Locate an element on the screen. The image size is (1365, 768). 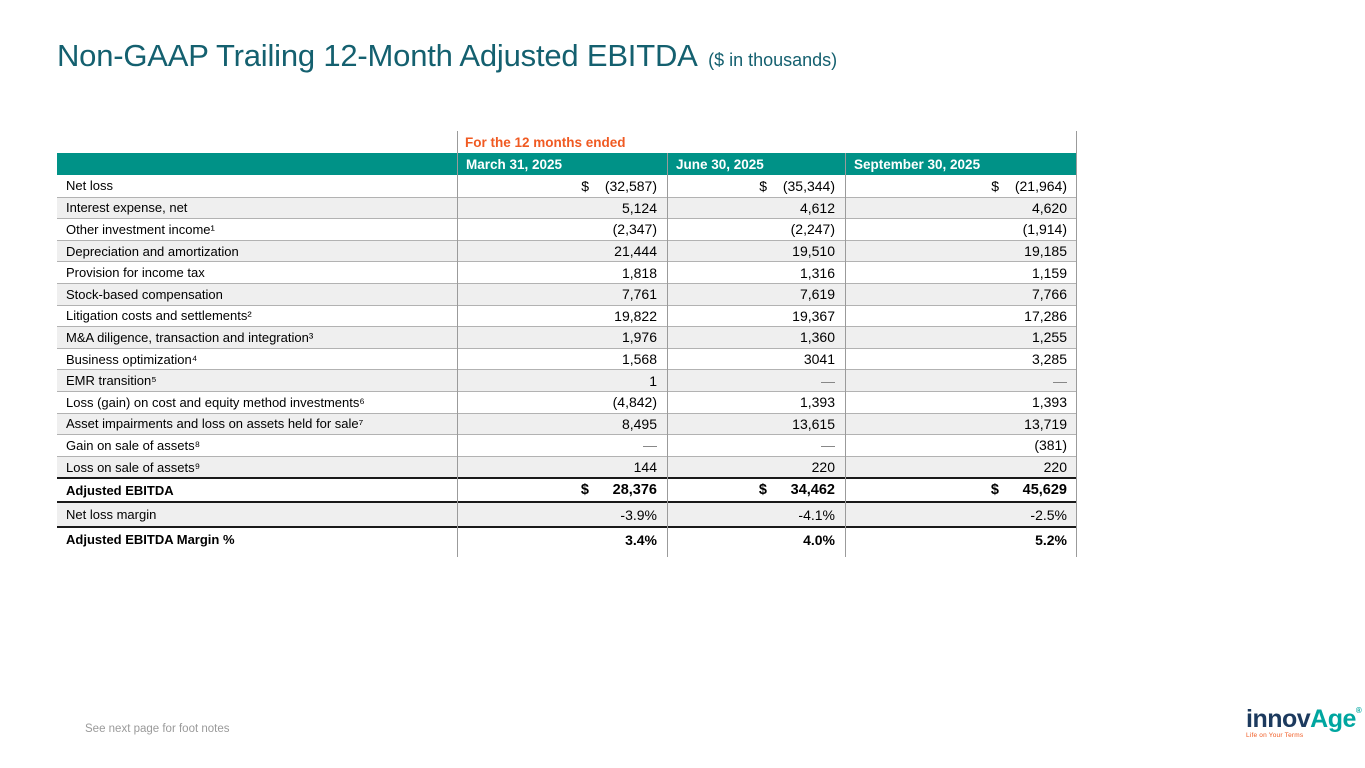
row-label: Litigation costs and settlements² is located at coordinates (159, 316).